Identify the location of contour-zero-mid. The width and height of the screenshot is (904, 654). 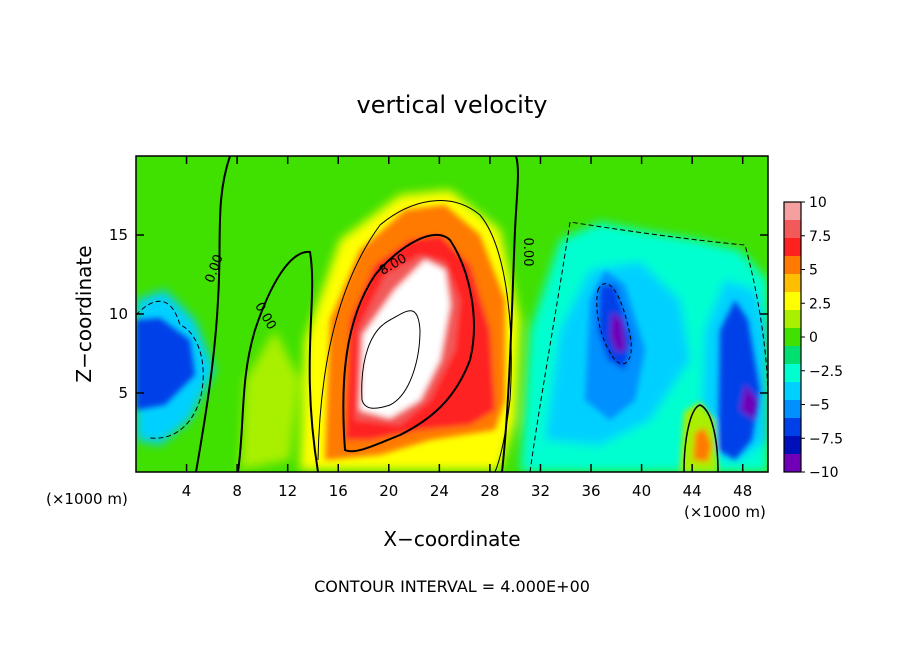
(278, 361).